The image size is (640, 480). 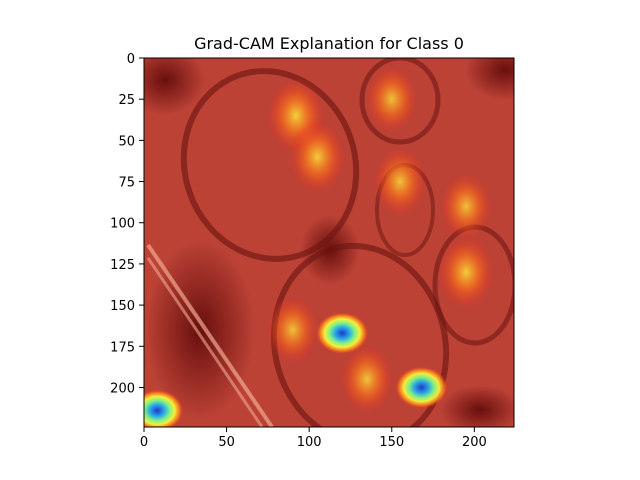 What do you see at coordinates (126, 183) in the screenshot?
I see `y-tick-label: 75` at bounding box center [126, 183].